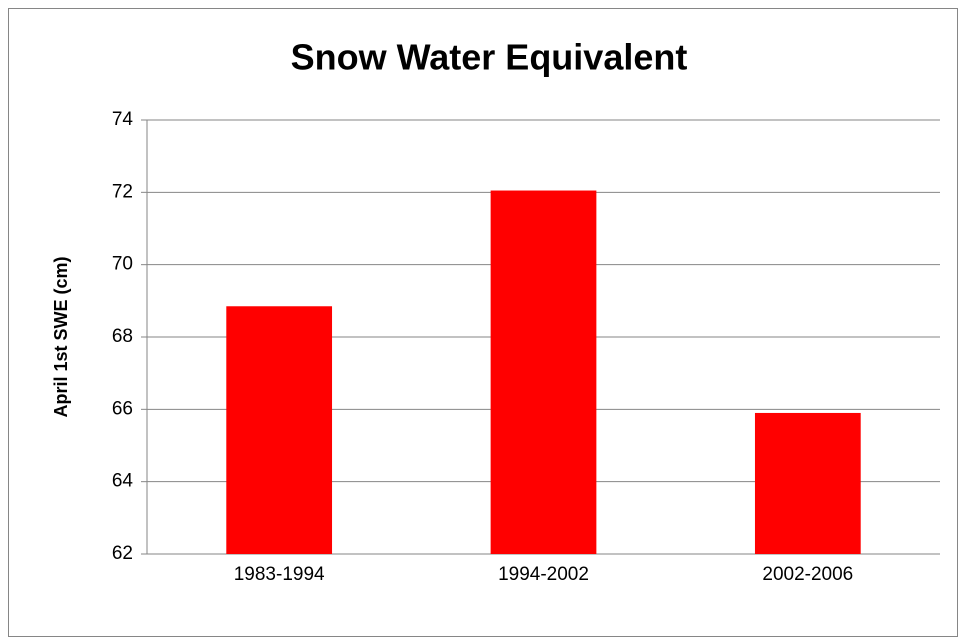  Describe the element at coordinates (543, 574) in the screenshot. I see `x-tick-label: 1994-2002` at that location.